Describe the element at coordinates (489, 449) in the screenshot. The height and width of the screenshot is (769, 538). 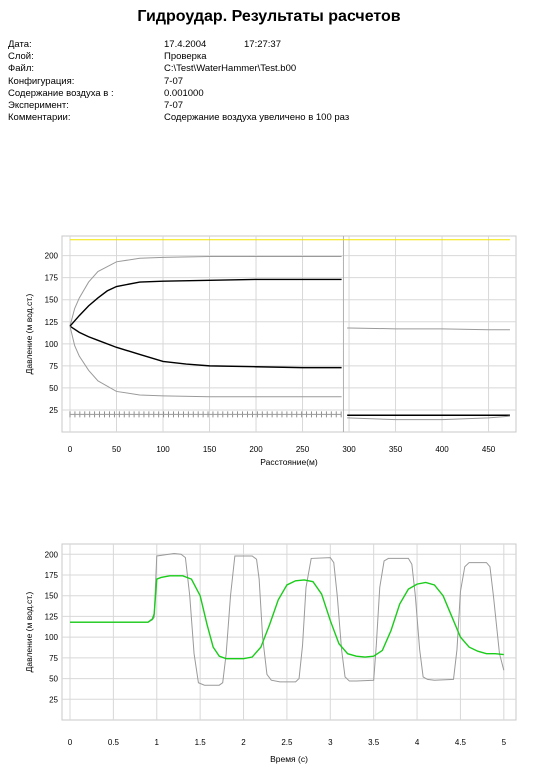
I see `x-tick-label: 450` at that location.